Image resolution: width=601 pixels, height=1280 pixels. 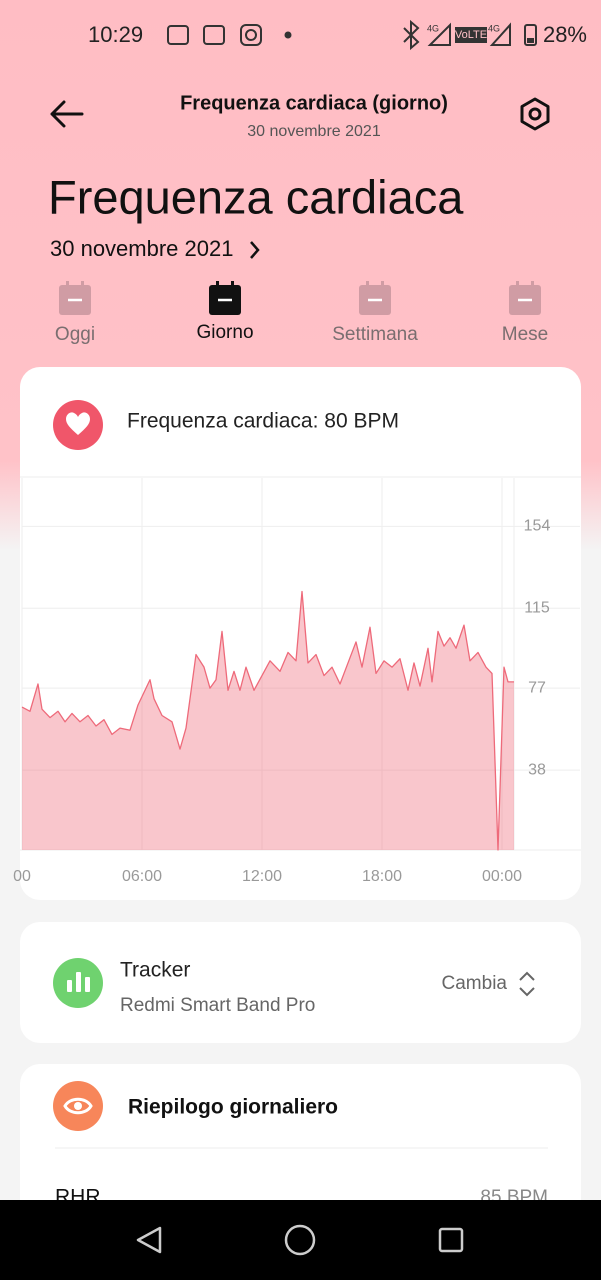 I want to click on x-tick-label: 06:00, so click(x=142, y=876).